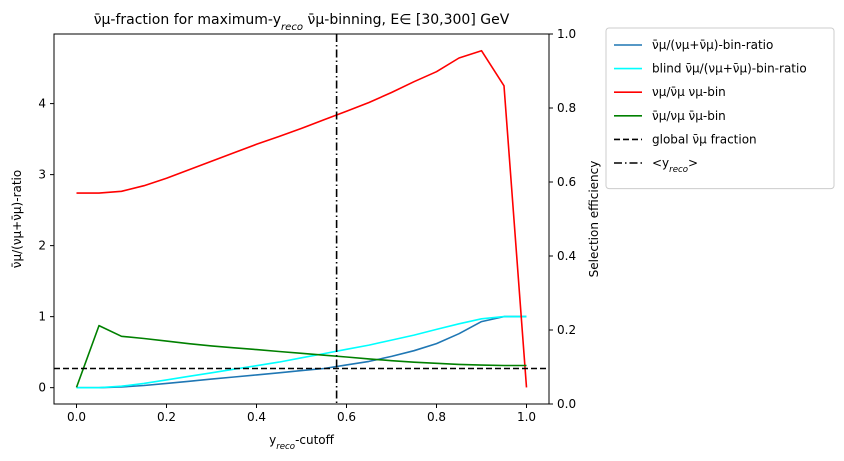  Describe the element at coordinates (689, 116) in the screenshot. I see `legend-label: ν̄μ/νμ ν̄μ-bin` at that location.